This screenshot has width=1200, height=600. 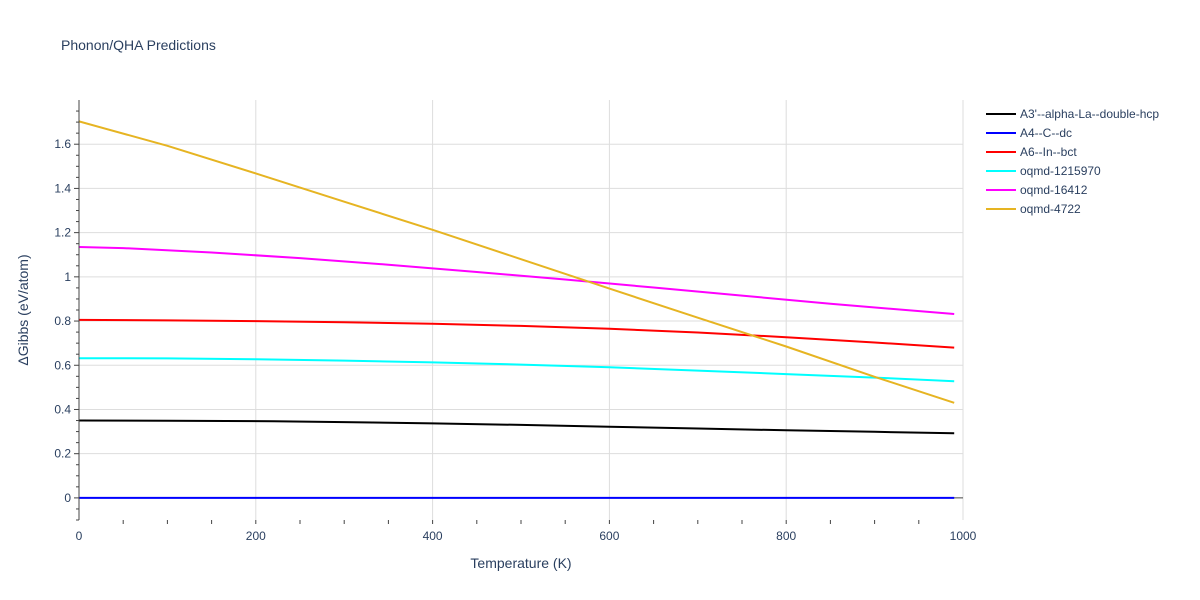 I want to click on legend-label: oqmd-4722, so click(x=1050, y=209).